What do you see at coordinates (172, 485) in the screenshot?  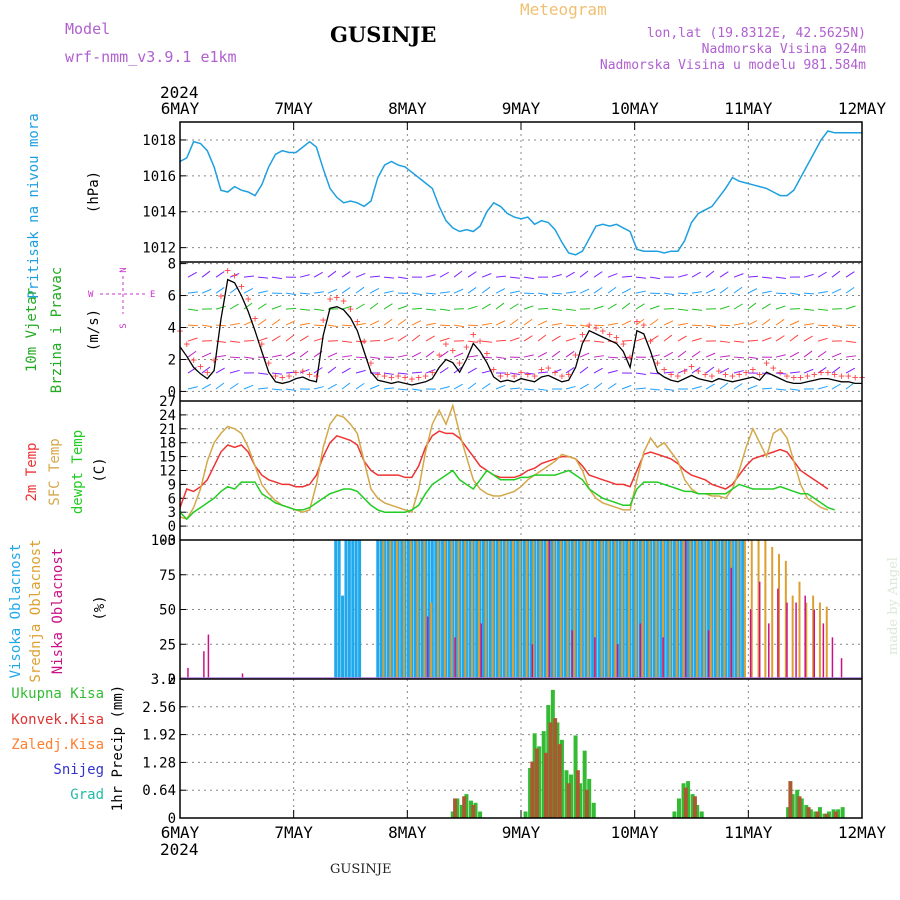 I see `tick-label: 9` at bounding box center [172, 485].